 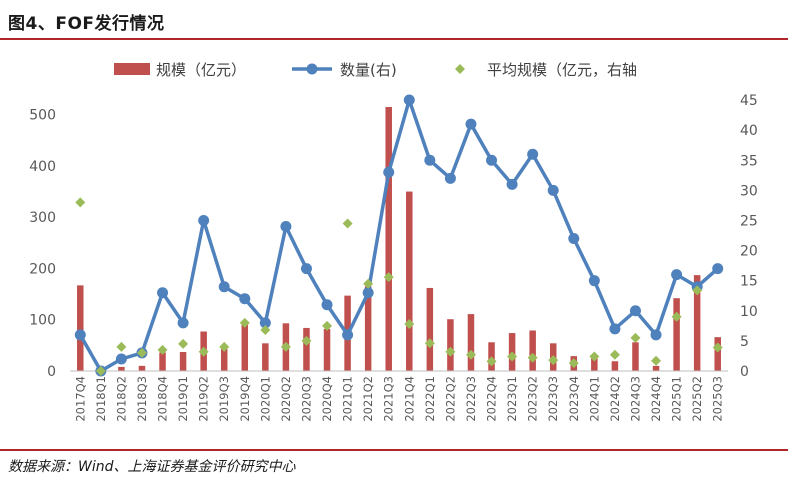 What do you see at coordinates (348, 335) in the screenshot?
I see `count-point-2021Q1` at bounding box center [348, 335].